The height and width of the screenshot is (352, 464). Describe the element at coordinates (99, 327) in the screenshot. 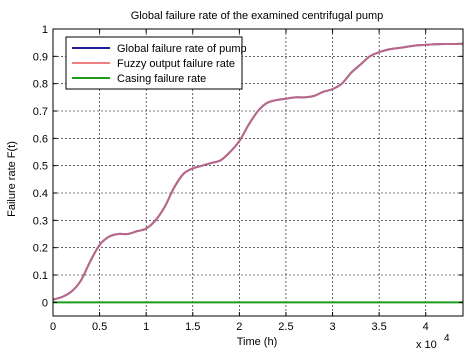

I see `x-tick-label: 0.5` at that location.